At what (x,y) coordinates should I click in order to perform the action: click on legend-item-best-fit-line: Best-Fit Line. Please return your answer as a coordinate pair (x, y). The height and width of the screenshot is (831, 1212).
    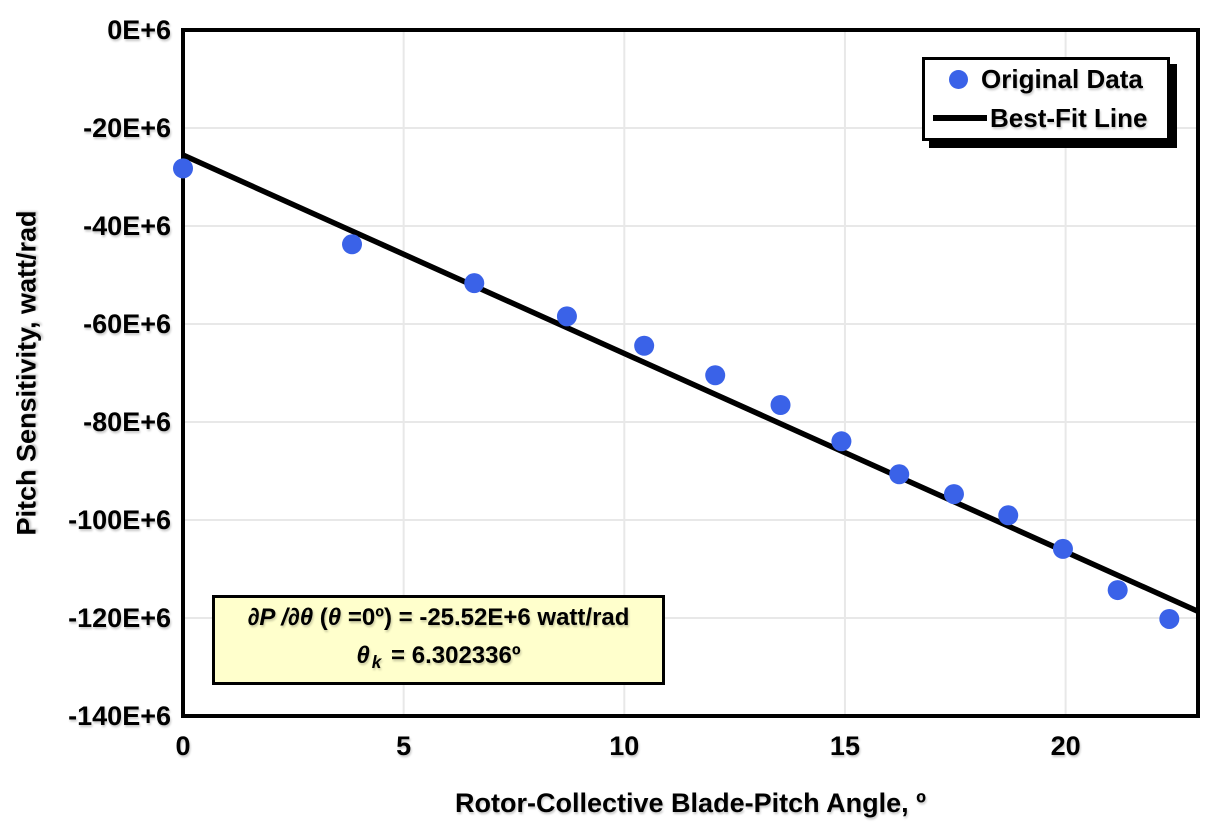
    Looking at the image, I should click on (1046, 118).